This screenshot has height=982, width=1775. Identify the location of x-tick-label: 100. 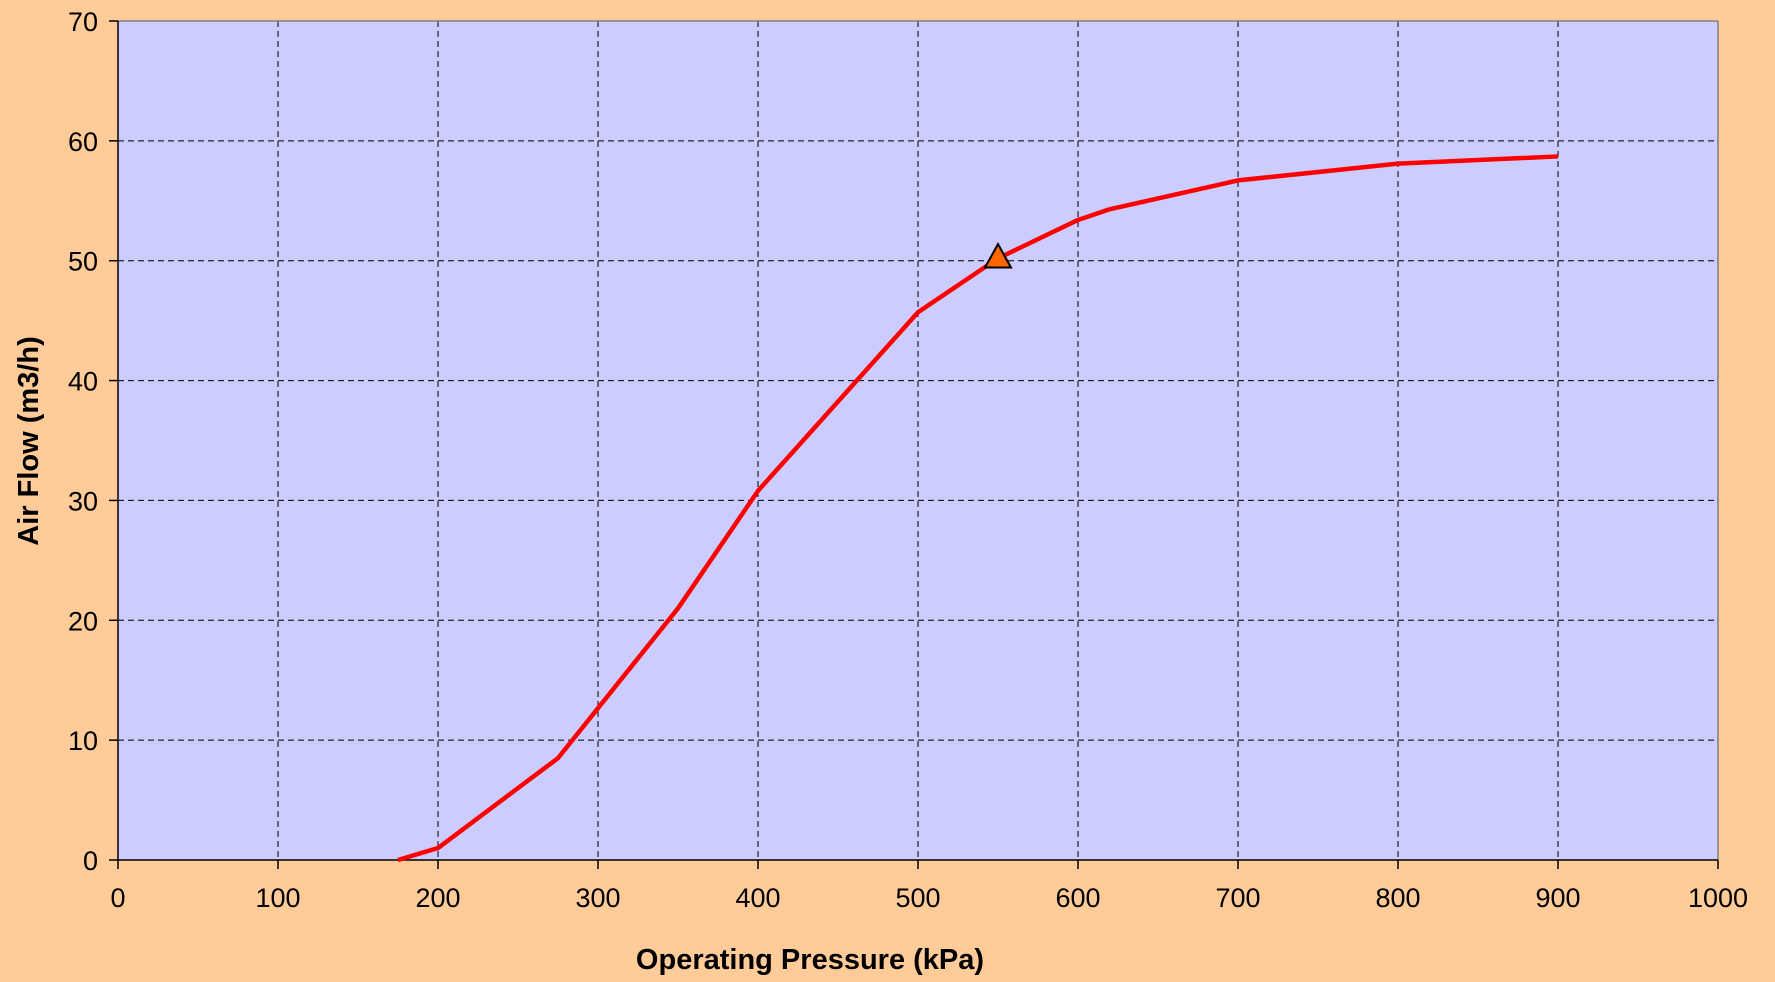
(277, 898).